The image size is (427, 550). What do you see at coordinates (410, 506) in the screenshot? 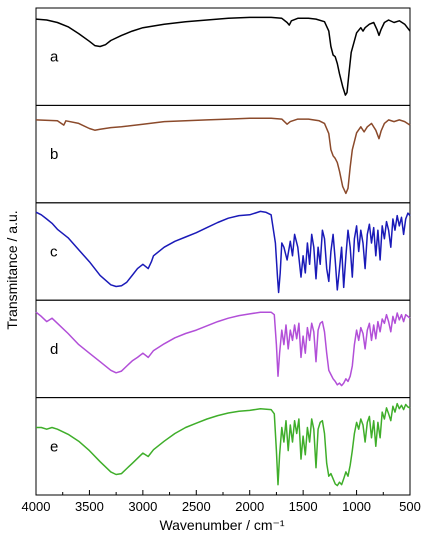
I see `x-tick-label: 500` at bounding box center [410, 506].